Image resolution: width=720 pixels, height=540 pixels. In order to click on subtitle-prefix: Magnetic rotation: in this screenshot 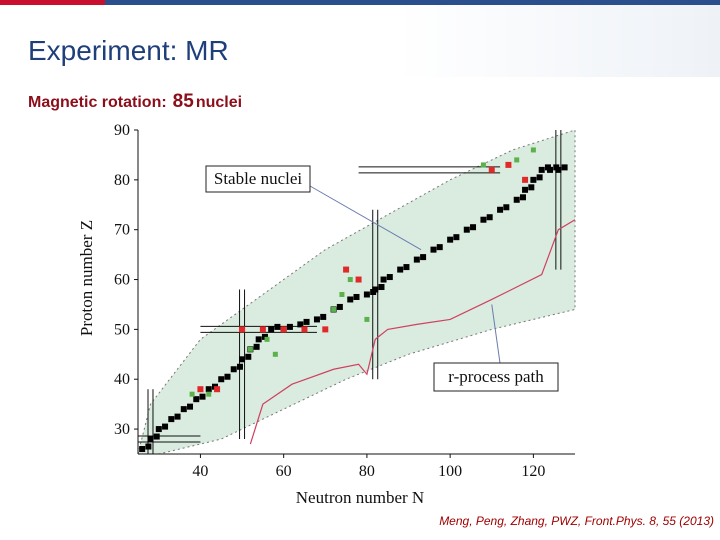, I will do `click(97, 102)`.